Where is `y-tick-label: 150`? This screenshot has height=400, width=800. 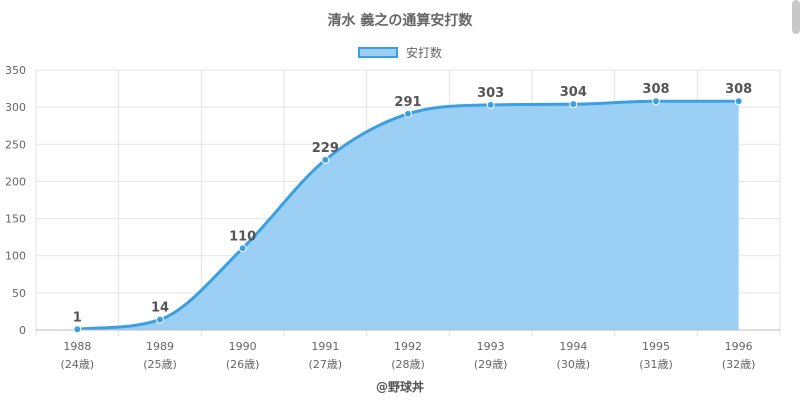
y-tick-label: 150 is located at coordinates (15, 219).